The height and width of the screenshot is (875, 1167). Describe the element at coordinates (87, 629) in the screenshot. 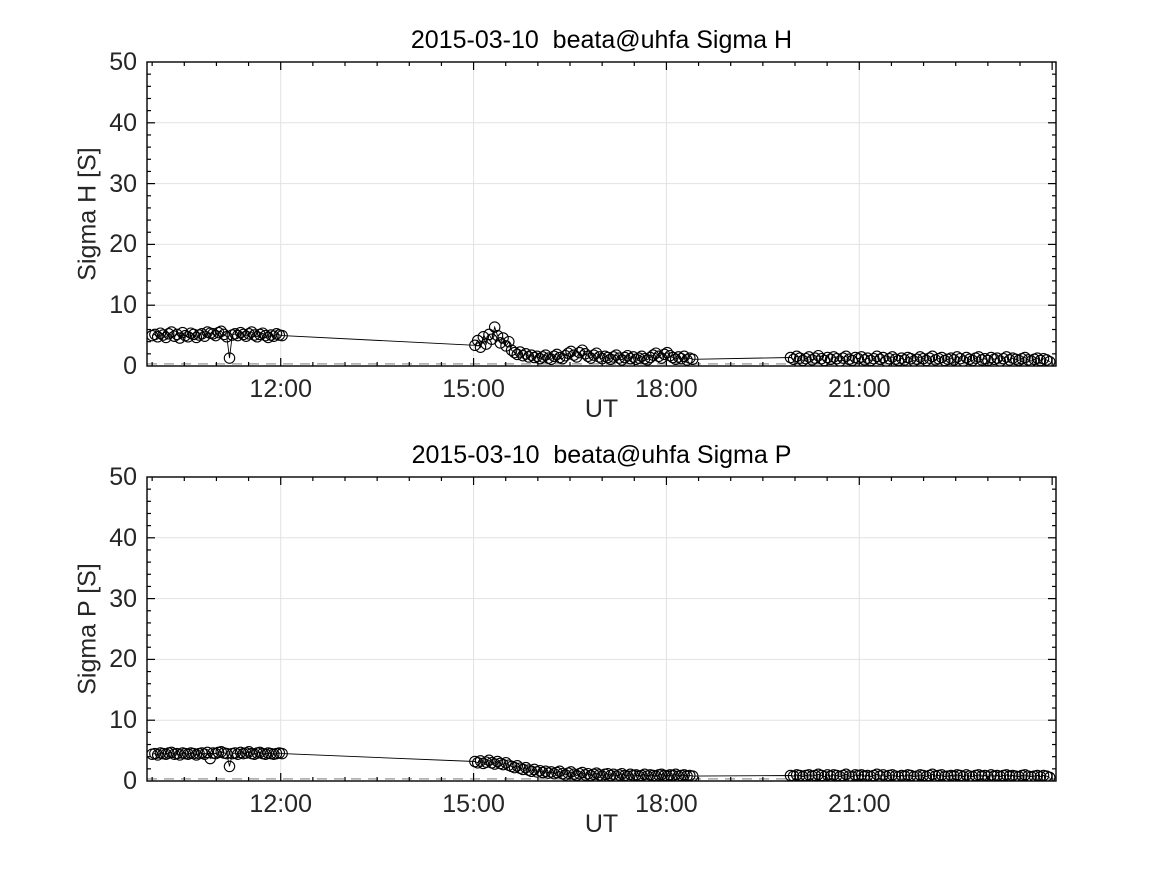

I see `plot2-yaxis-label: Sigma P [S]` at that location.